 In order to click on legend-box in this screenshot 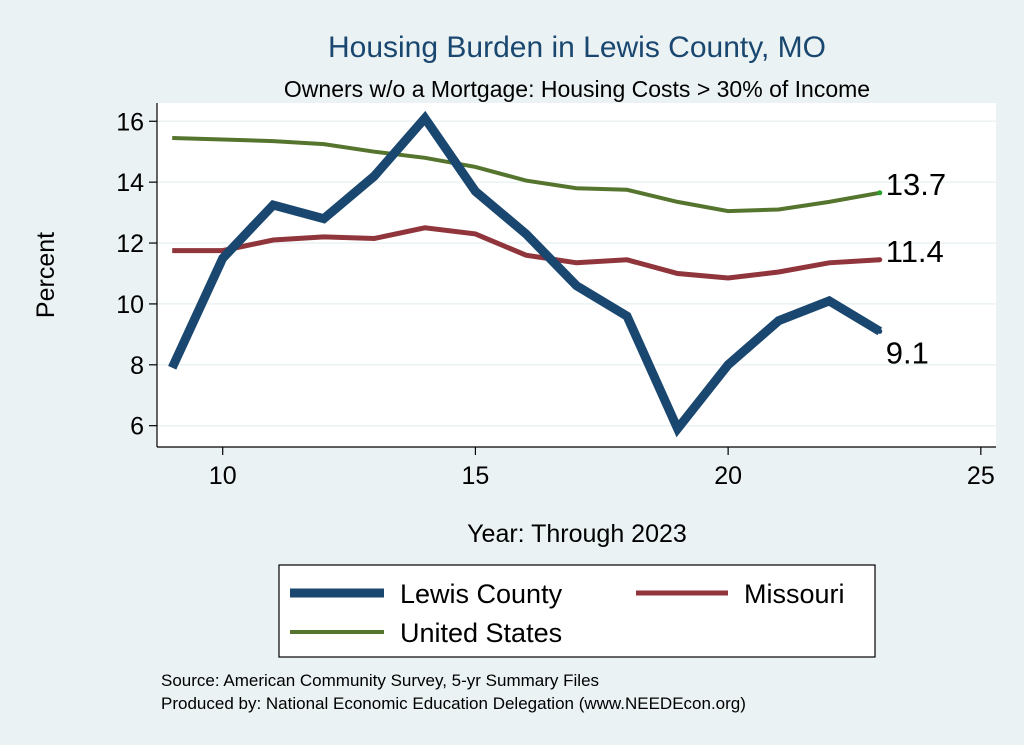, I will do `click(577, 611)`.